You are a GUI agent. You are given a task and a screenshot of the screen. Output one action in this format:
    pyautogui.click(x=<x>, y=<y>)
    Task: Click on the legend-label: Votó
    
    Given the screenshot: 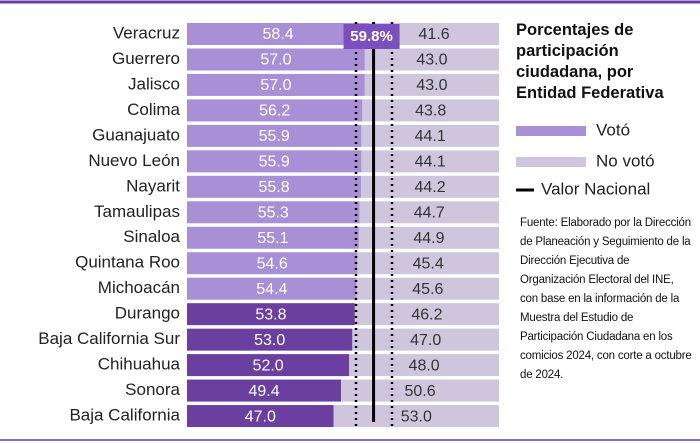 What is the action you would take?
    pyautogui.click(x=613, y=129)
    